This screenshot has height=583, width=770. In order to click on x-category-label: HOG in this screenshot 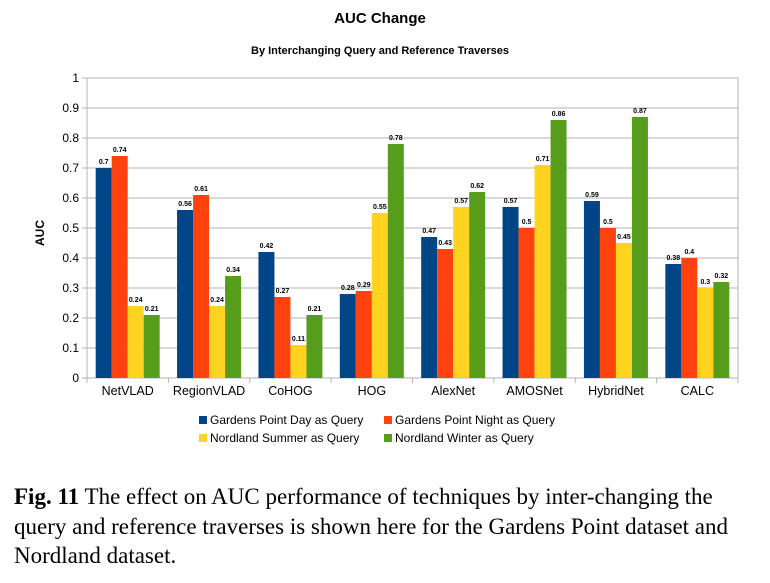, I will do `click(372, 391)`.